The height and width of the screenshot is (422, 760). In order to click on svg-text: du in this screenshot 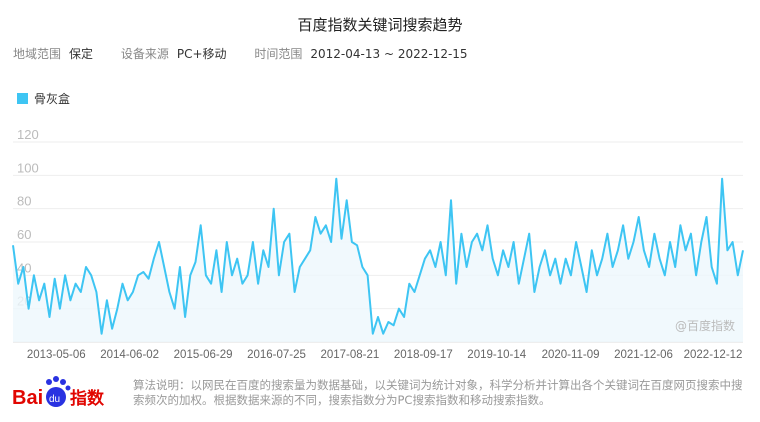, I will do `click(54, 399)`.